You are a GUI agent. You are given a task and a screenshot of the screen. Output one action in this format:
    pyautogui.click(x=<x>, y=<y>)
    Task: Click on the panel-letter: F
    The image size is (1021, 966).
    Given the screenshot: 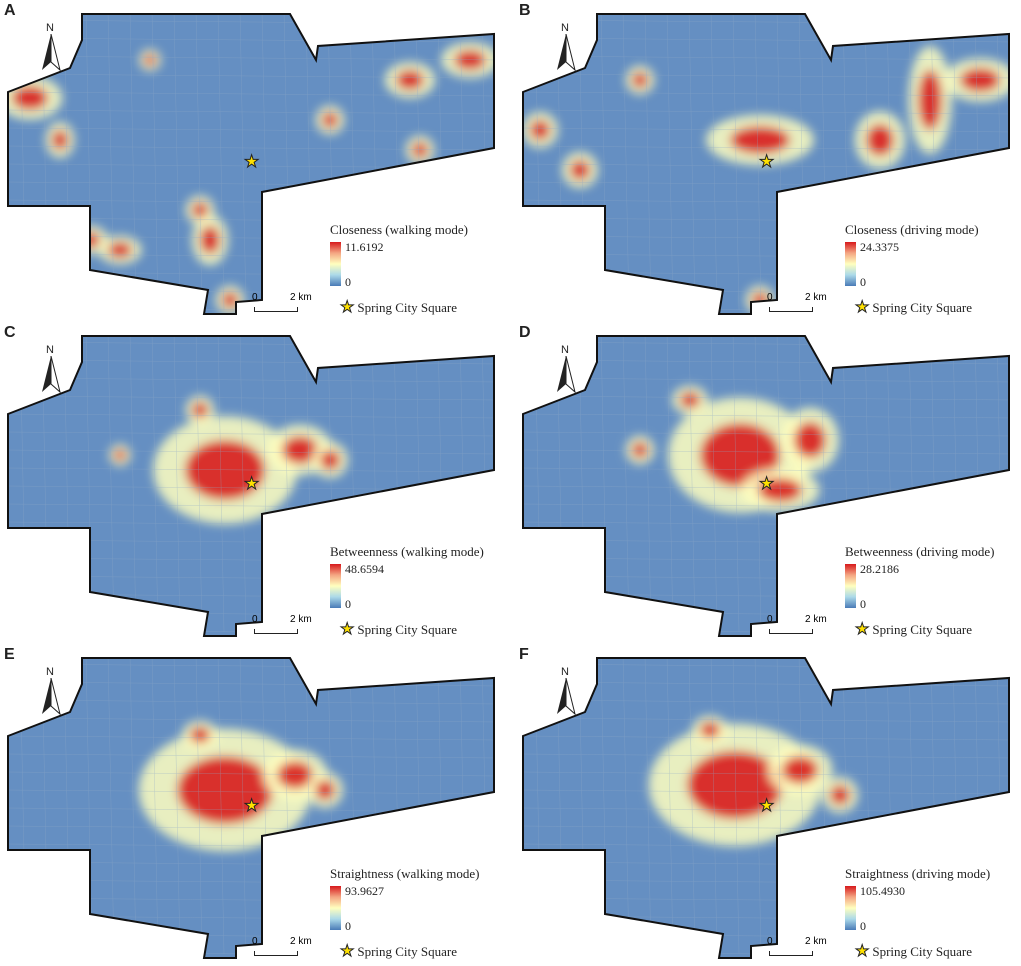 What is the action you would take?
    pyautogui.click(x=524, y=654)
    